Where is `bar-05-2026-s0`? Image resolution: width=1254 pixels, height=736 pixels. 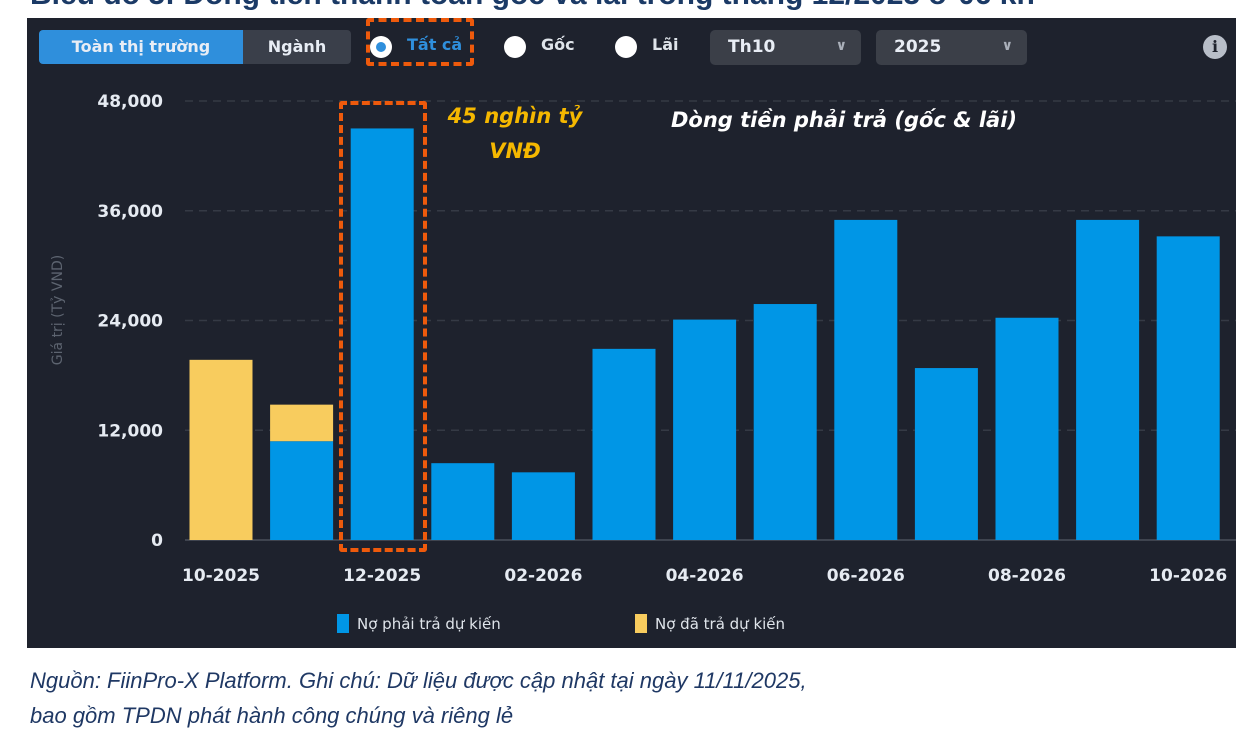 bar-05-2026-s0 is located at coordinates (785, 422).